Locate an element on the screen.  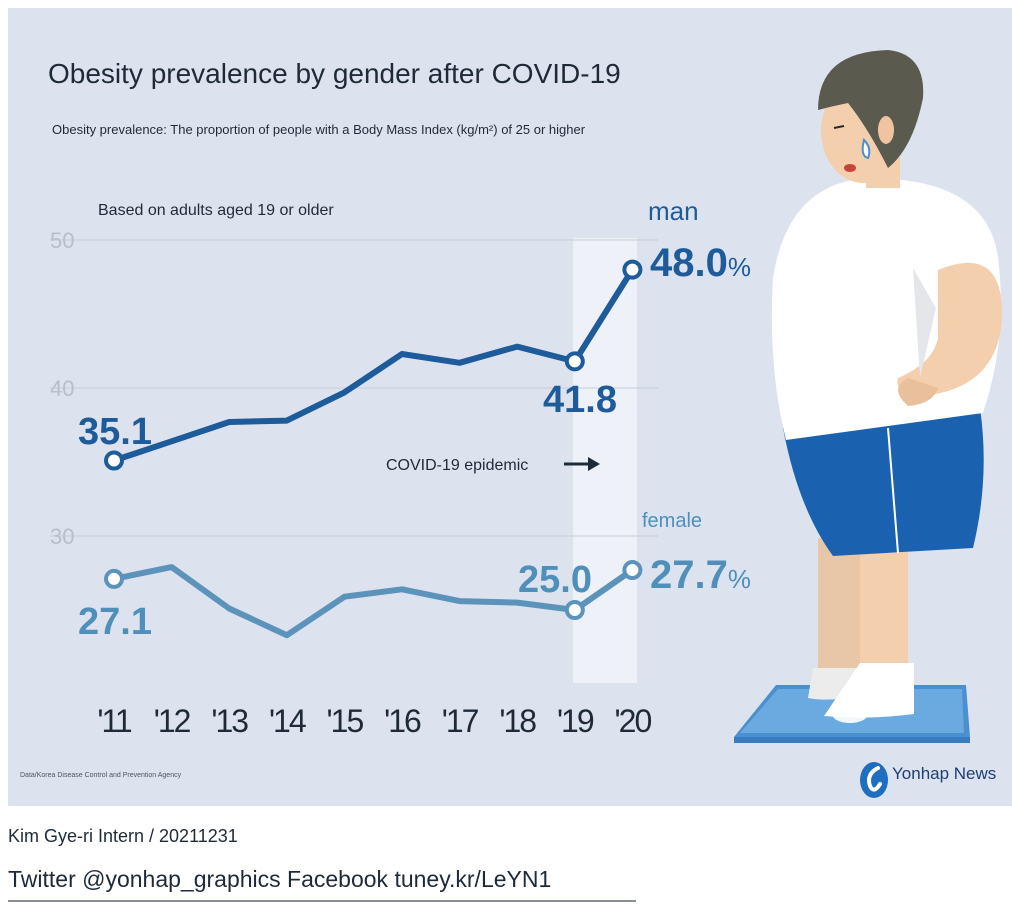
label-man-start: 35.1 is located at coordinates (115, 432).